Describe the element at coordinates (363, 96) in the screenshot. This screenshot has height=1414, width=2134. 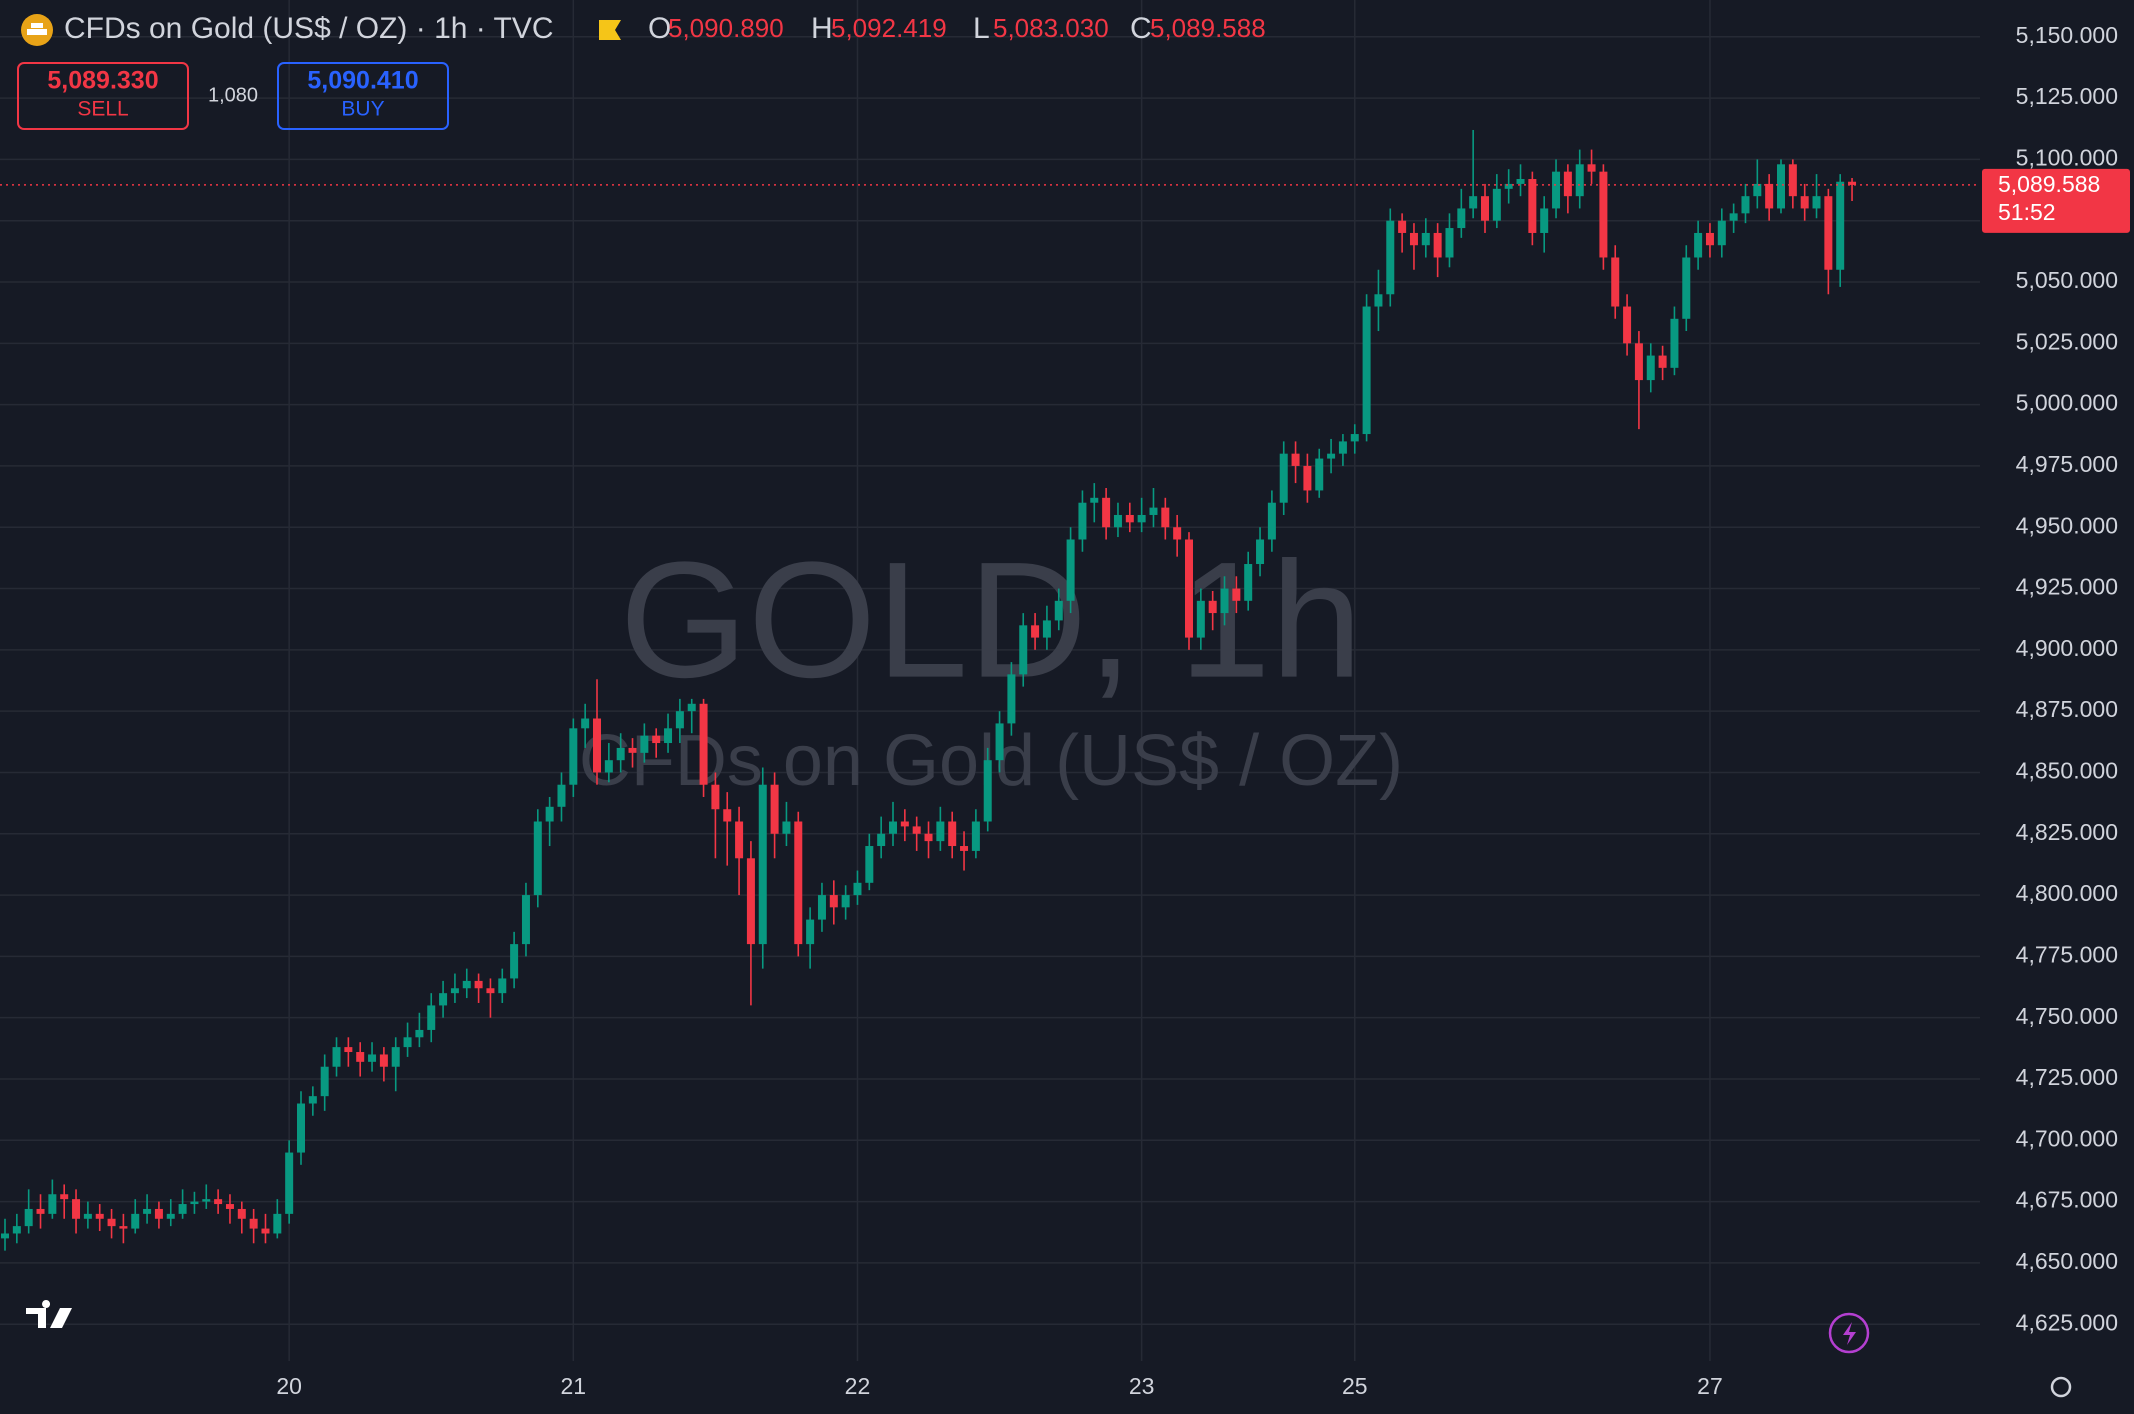
I see `buy-button` at that location.